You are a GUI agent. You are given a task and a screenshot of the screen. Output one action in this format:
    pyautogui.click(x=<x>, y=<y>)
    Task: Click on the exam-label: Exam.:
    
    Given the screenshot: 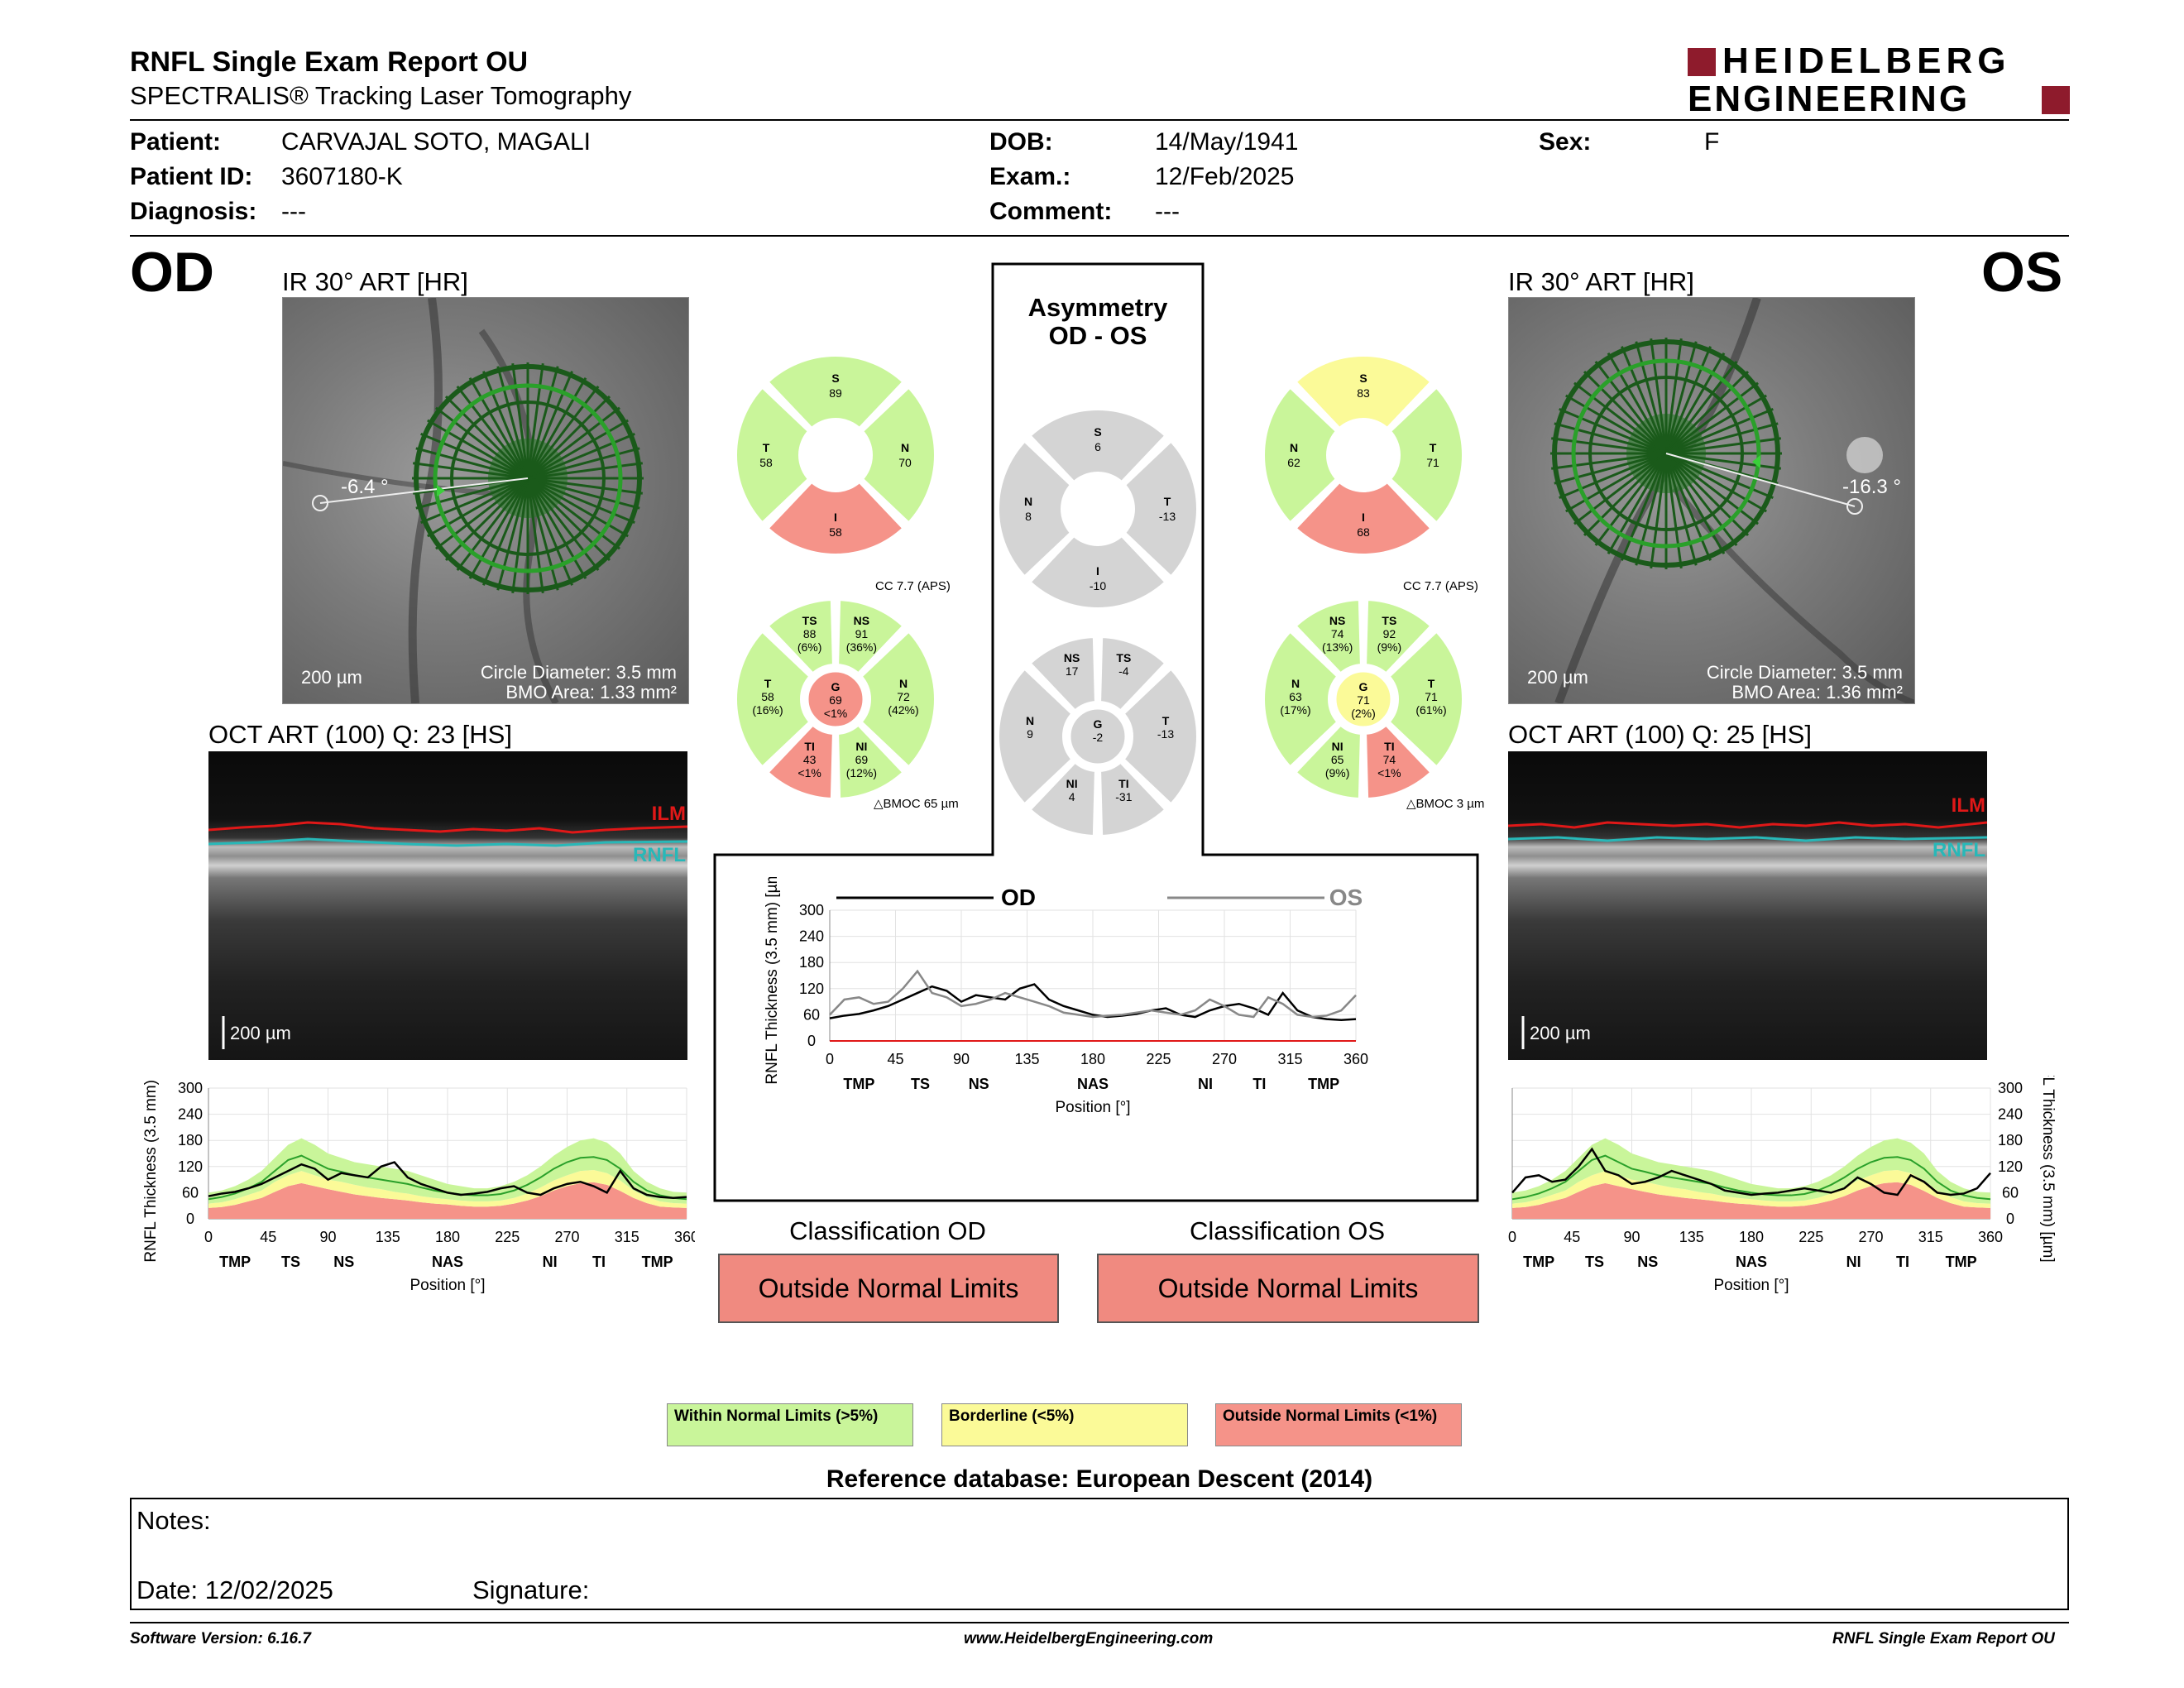 What is the action you would take?
    pyautogui.click(x=1030, y=176)
    